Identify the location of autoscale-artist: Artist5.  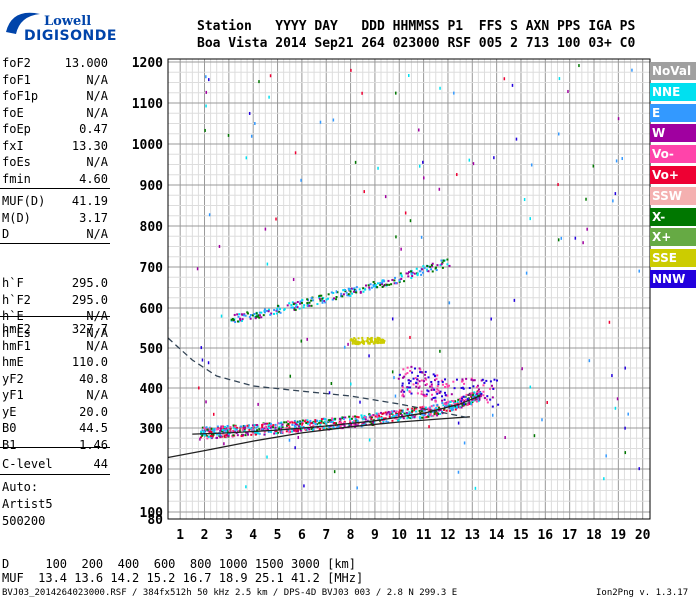
(27, 504).